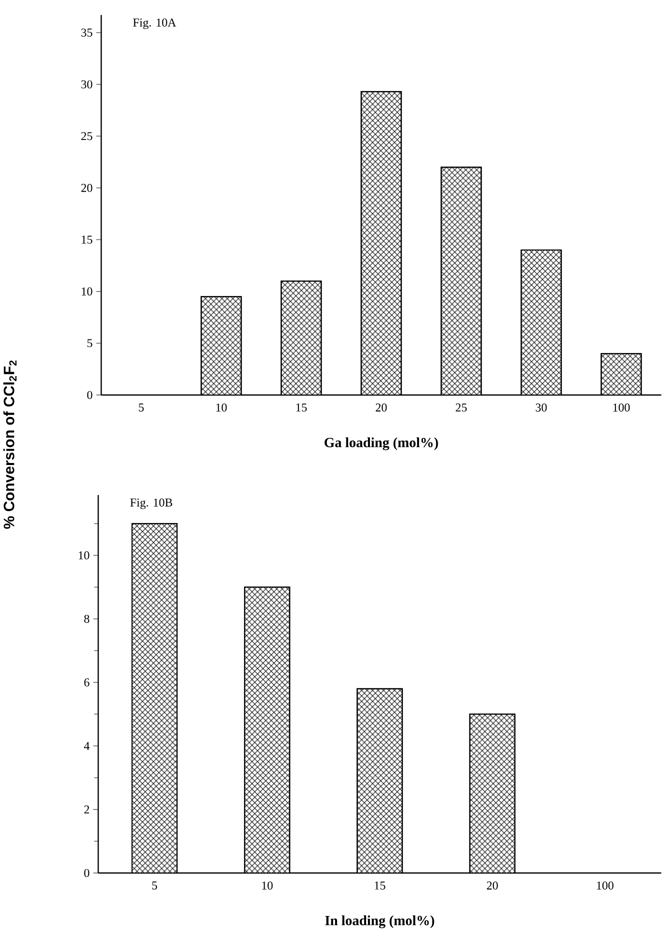 Image resolution: width=662 pixels, height=937 pixels. What do you see at coordinates (87, 682) in the screenshot?
I see `y-tick-label: 6` at bounding box center [87, 682].